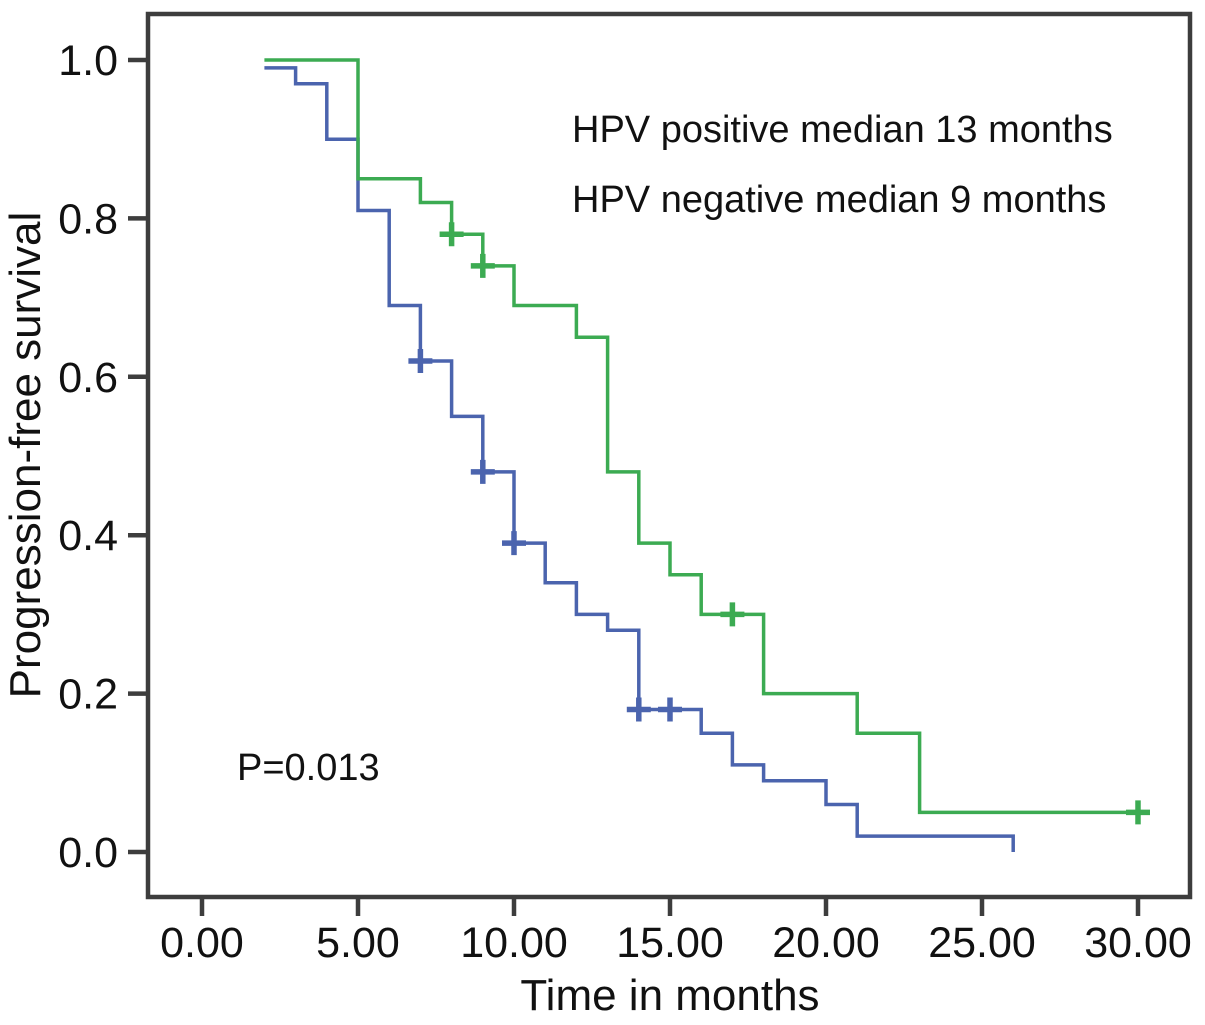  I want to click on x-tick-label: 5.00, so click(358, 943).